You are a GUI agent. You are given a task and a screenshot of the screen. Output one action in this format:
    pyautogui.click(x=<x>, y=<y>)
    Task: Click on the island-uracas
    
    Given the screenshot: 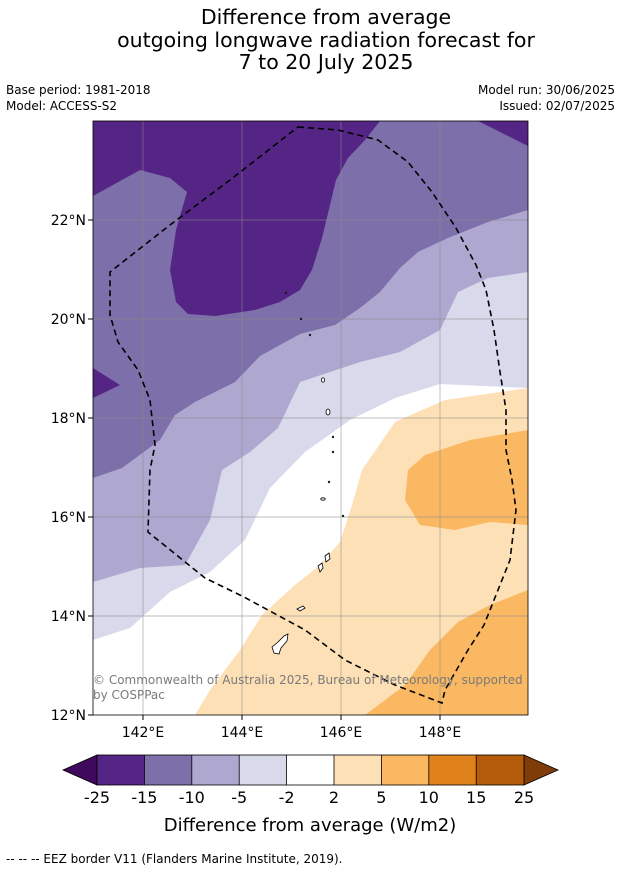 What is the action you would take?
    pyautogui.click(x=286, y=293)
    